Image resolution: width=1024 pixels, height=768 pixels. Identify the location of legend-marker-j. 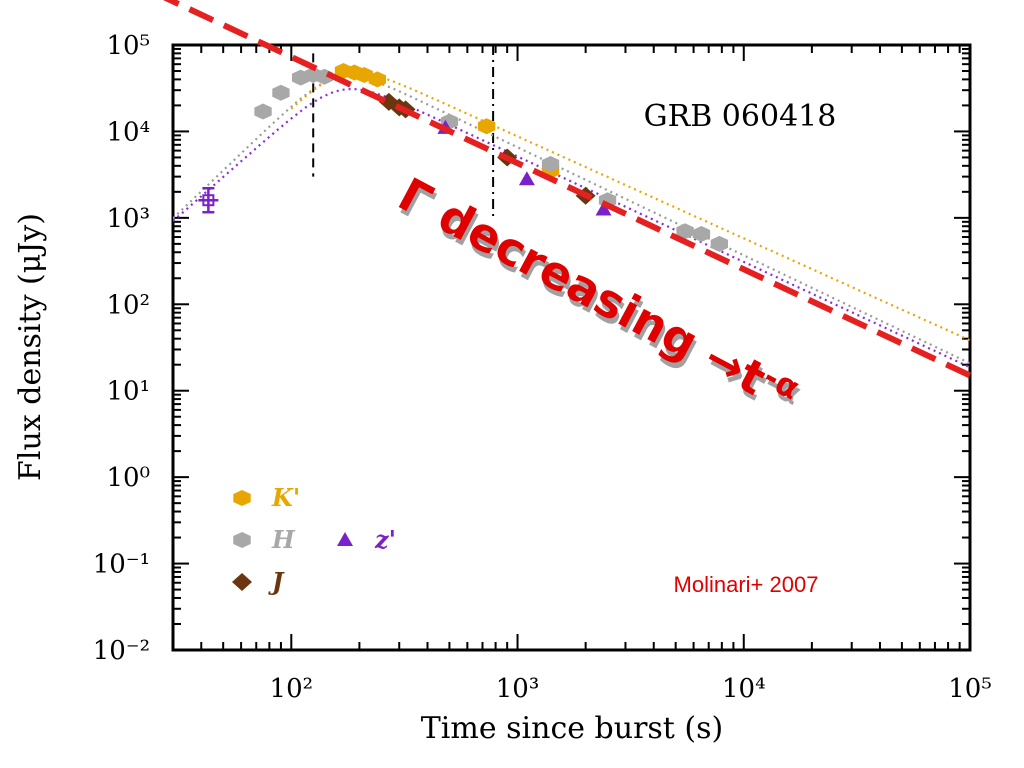
(242, 582).